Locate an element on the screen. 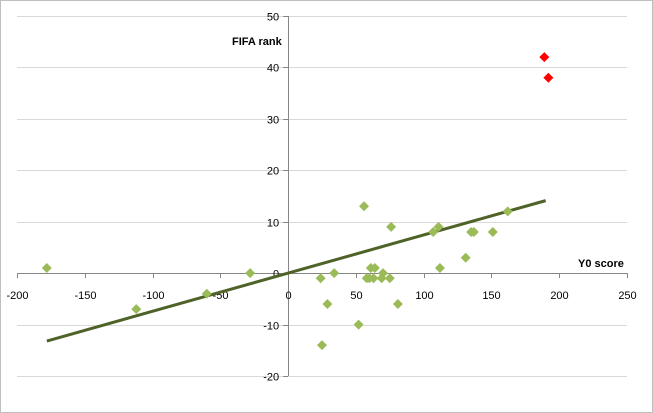 The height and width of the screenshot is (413, 653). y-tick-label: -10 is located at coordinates (271, 327).